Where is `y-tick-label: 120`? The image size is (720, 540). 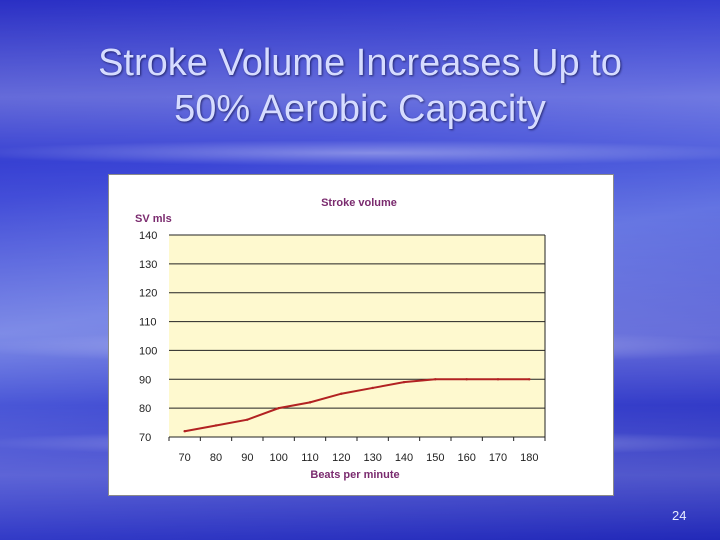 y-tick-label: 120 is located at coordinates (148, 294).